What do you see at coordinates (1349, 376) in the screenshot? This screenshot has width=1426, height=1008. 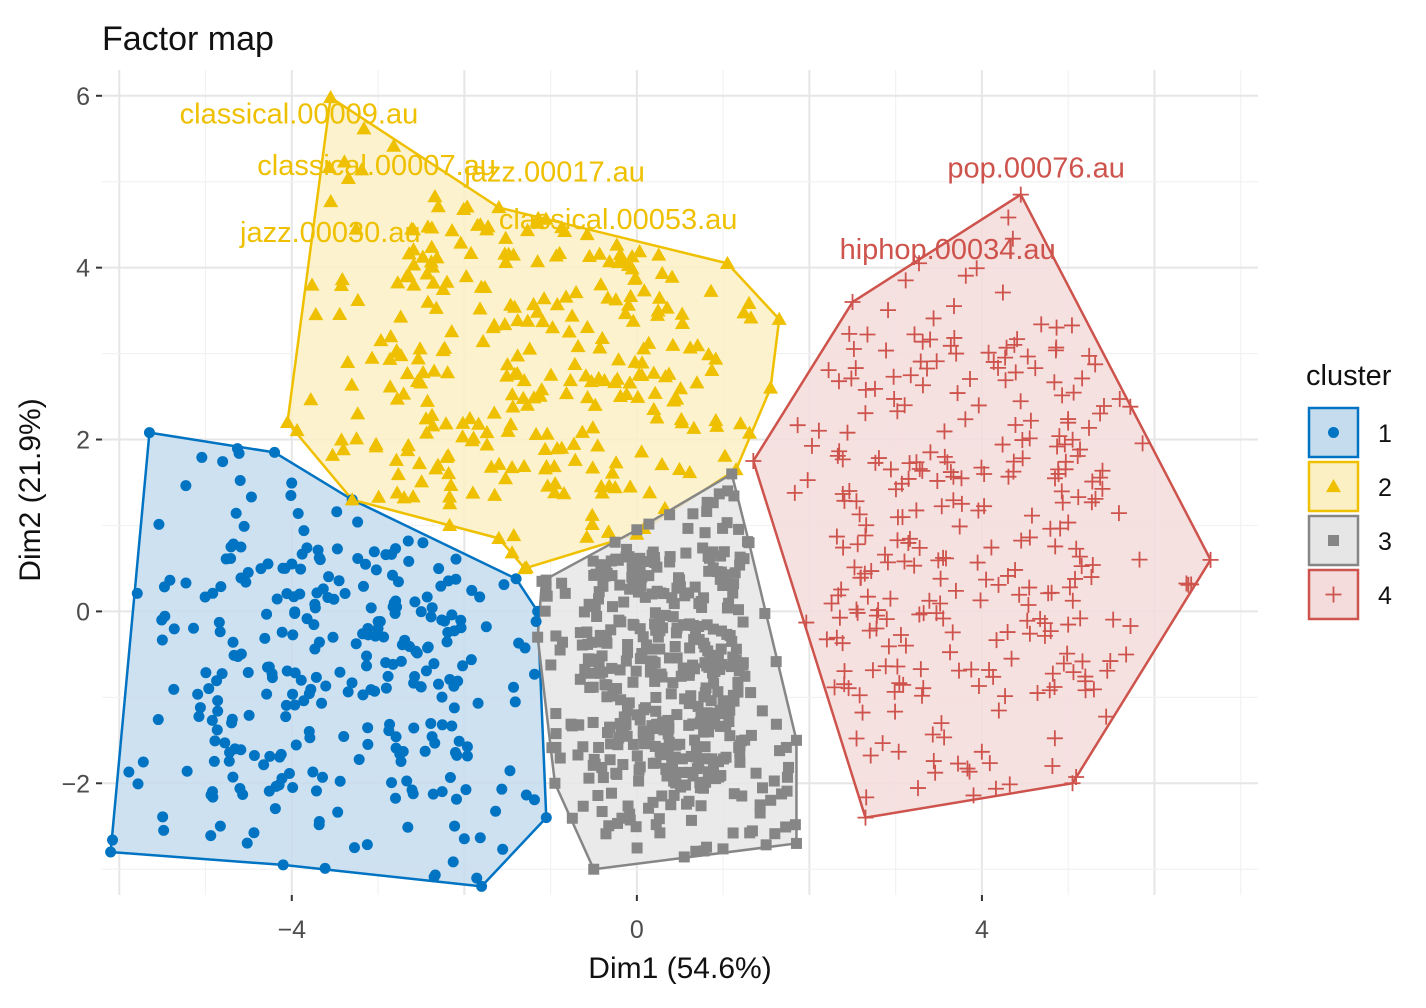 I see `legend-title: cluster` at bounding box center [1349, 376].